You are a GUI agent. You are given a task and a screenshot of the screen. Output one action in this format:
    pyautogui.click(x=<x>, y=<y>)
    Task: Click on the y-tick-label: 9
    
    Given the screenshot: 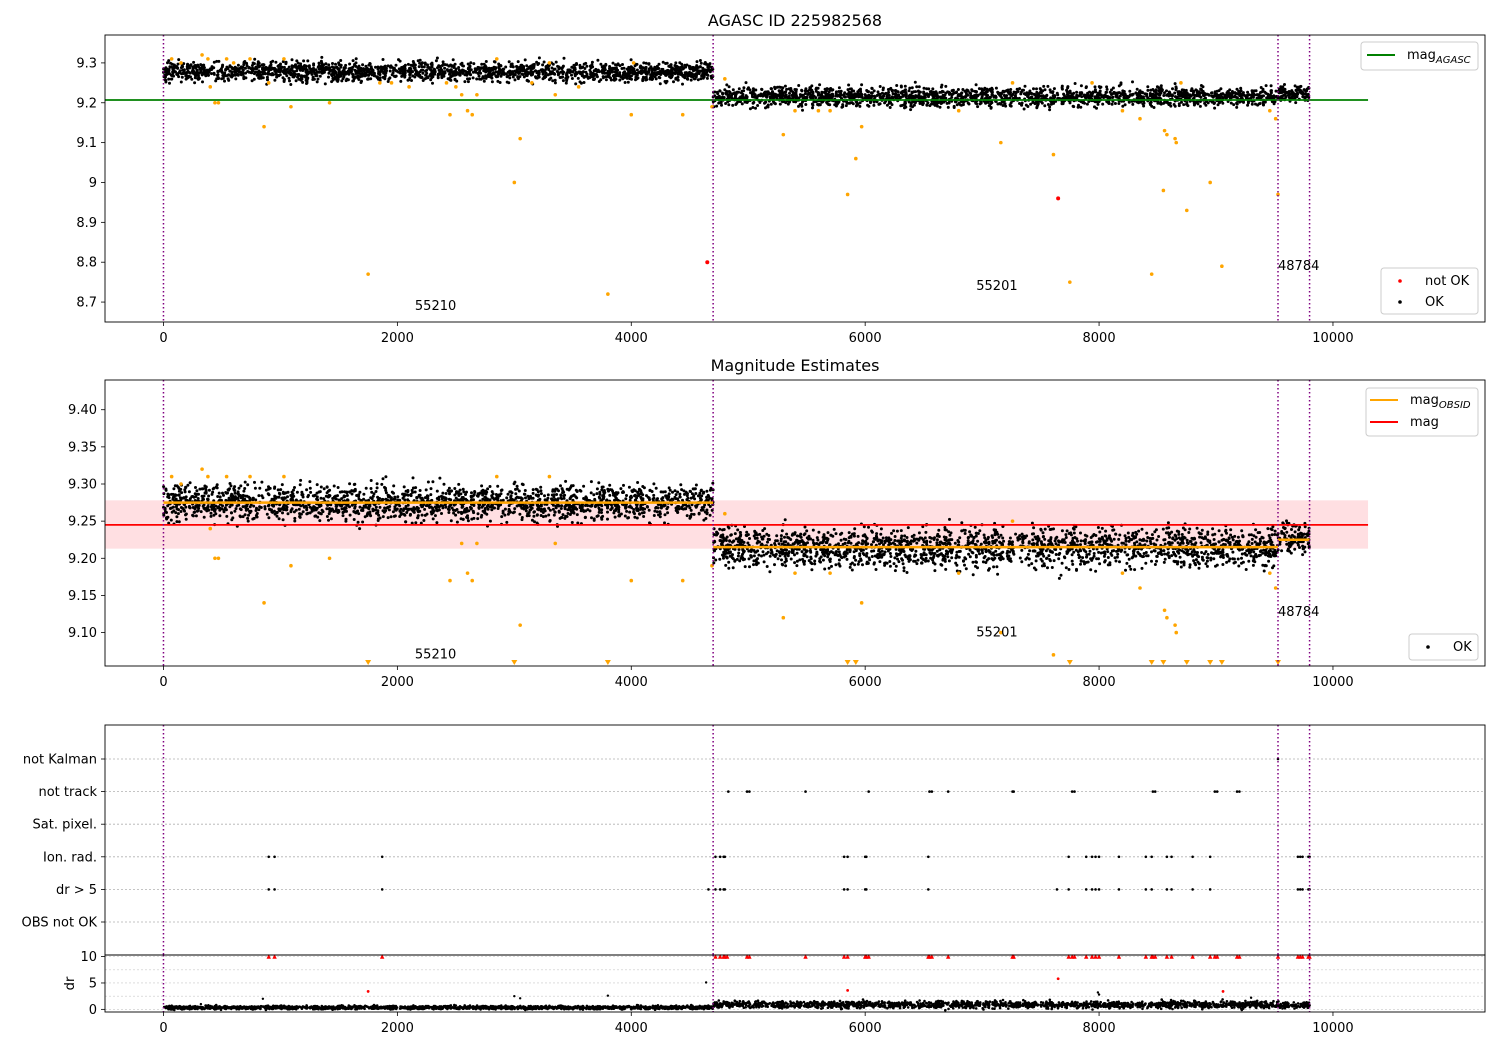 What is the action you would take?
    pyautogui.click(x=93, y=183)
    